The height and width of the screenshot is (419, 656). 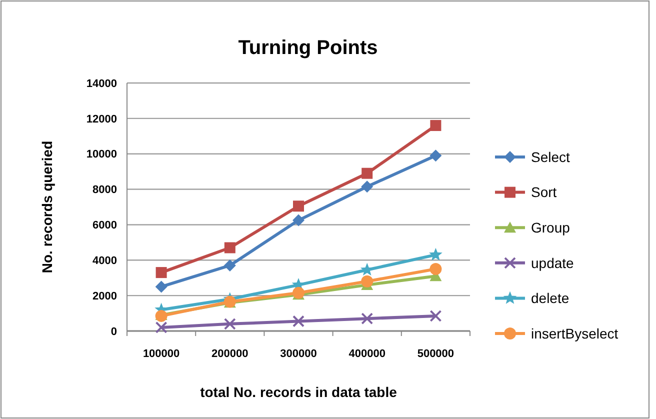 I want to click on y-tick-label: 8000, so click(x=104, y=190).